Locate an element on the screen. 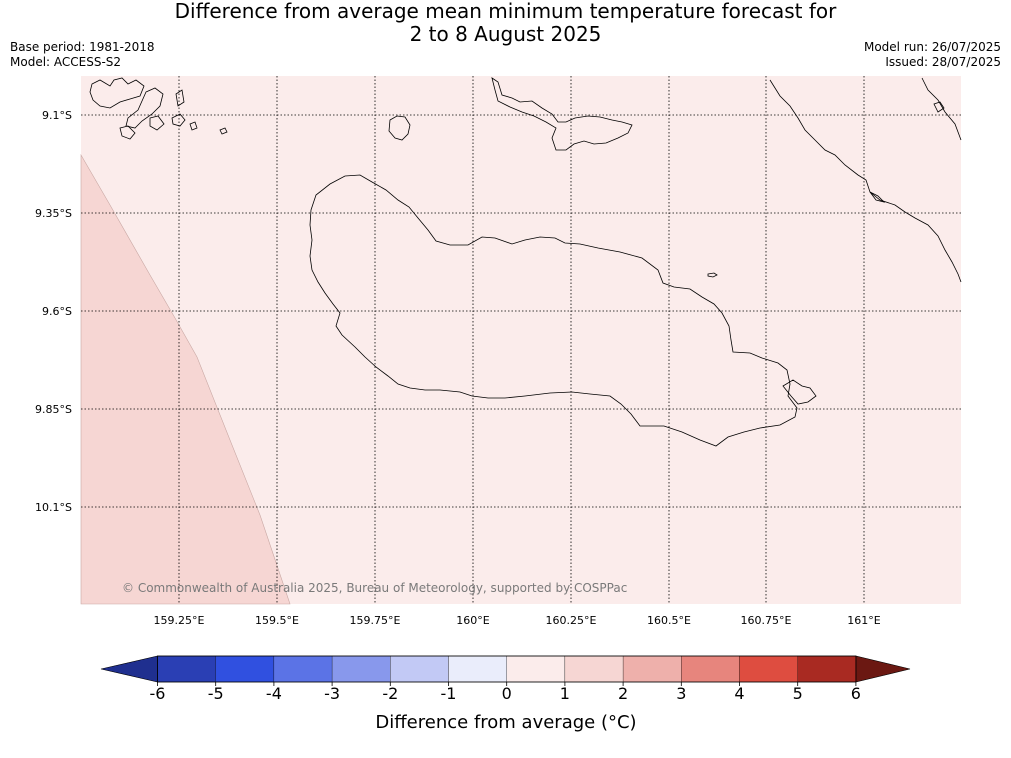  colorbar-tick-label: 4 is located at coordinates (739, 693).